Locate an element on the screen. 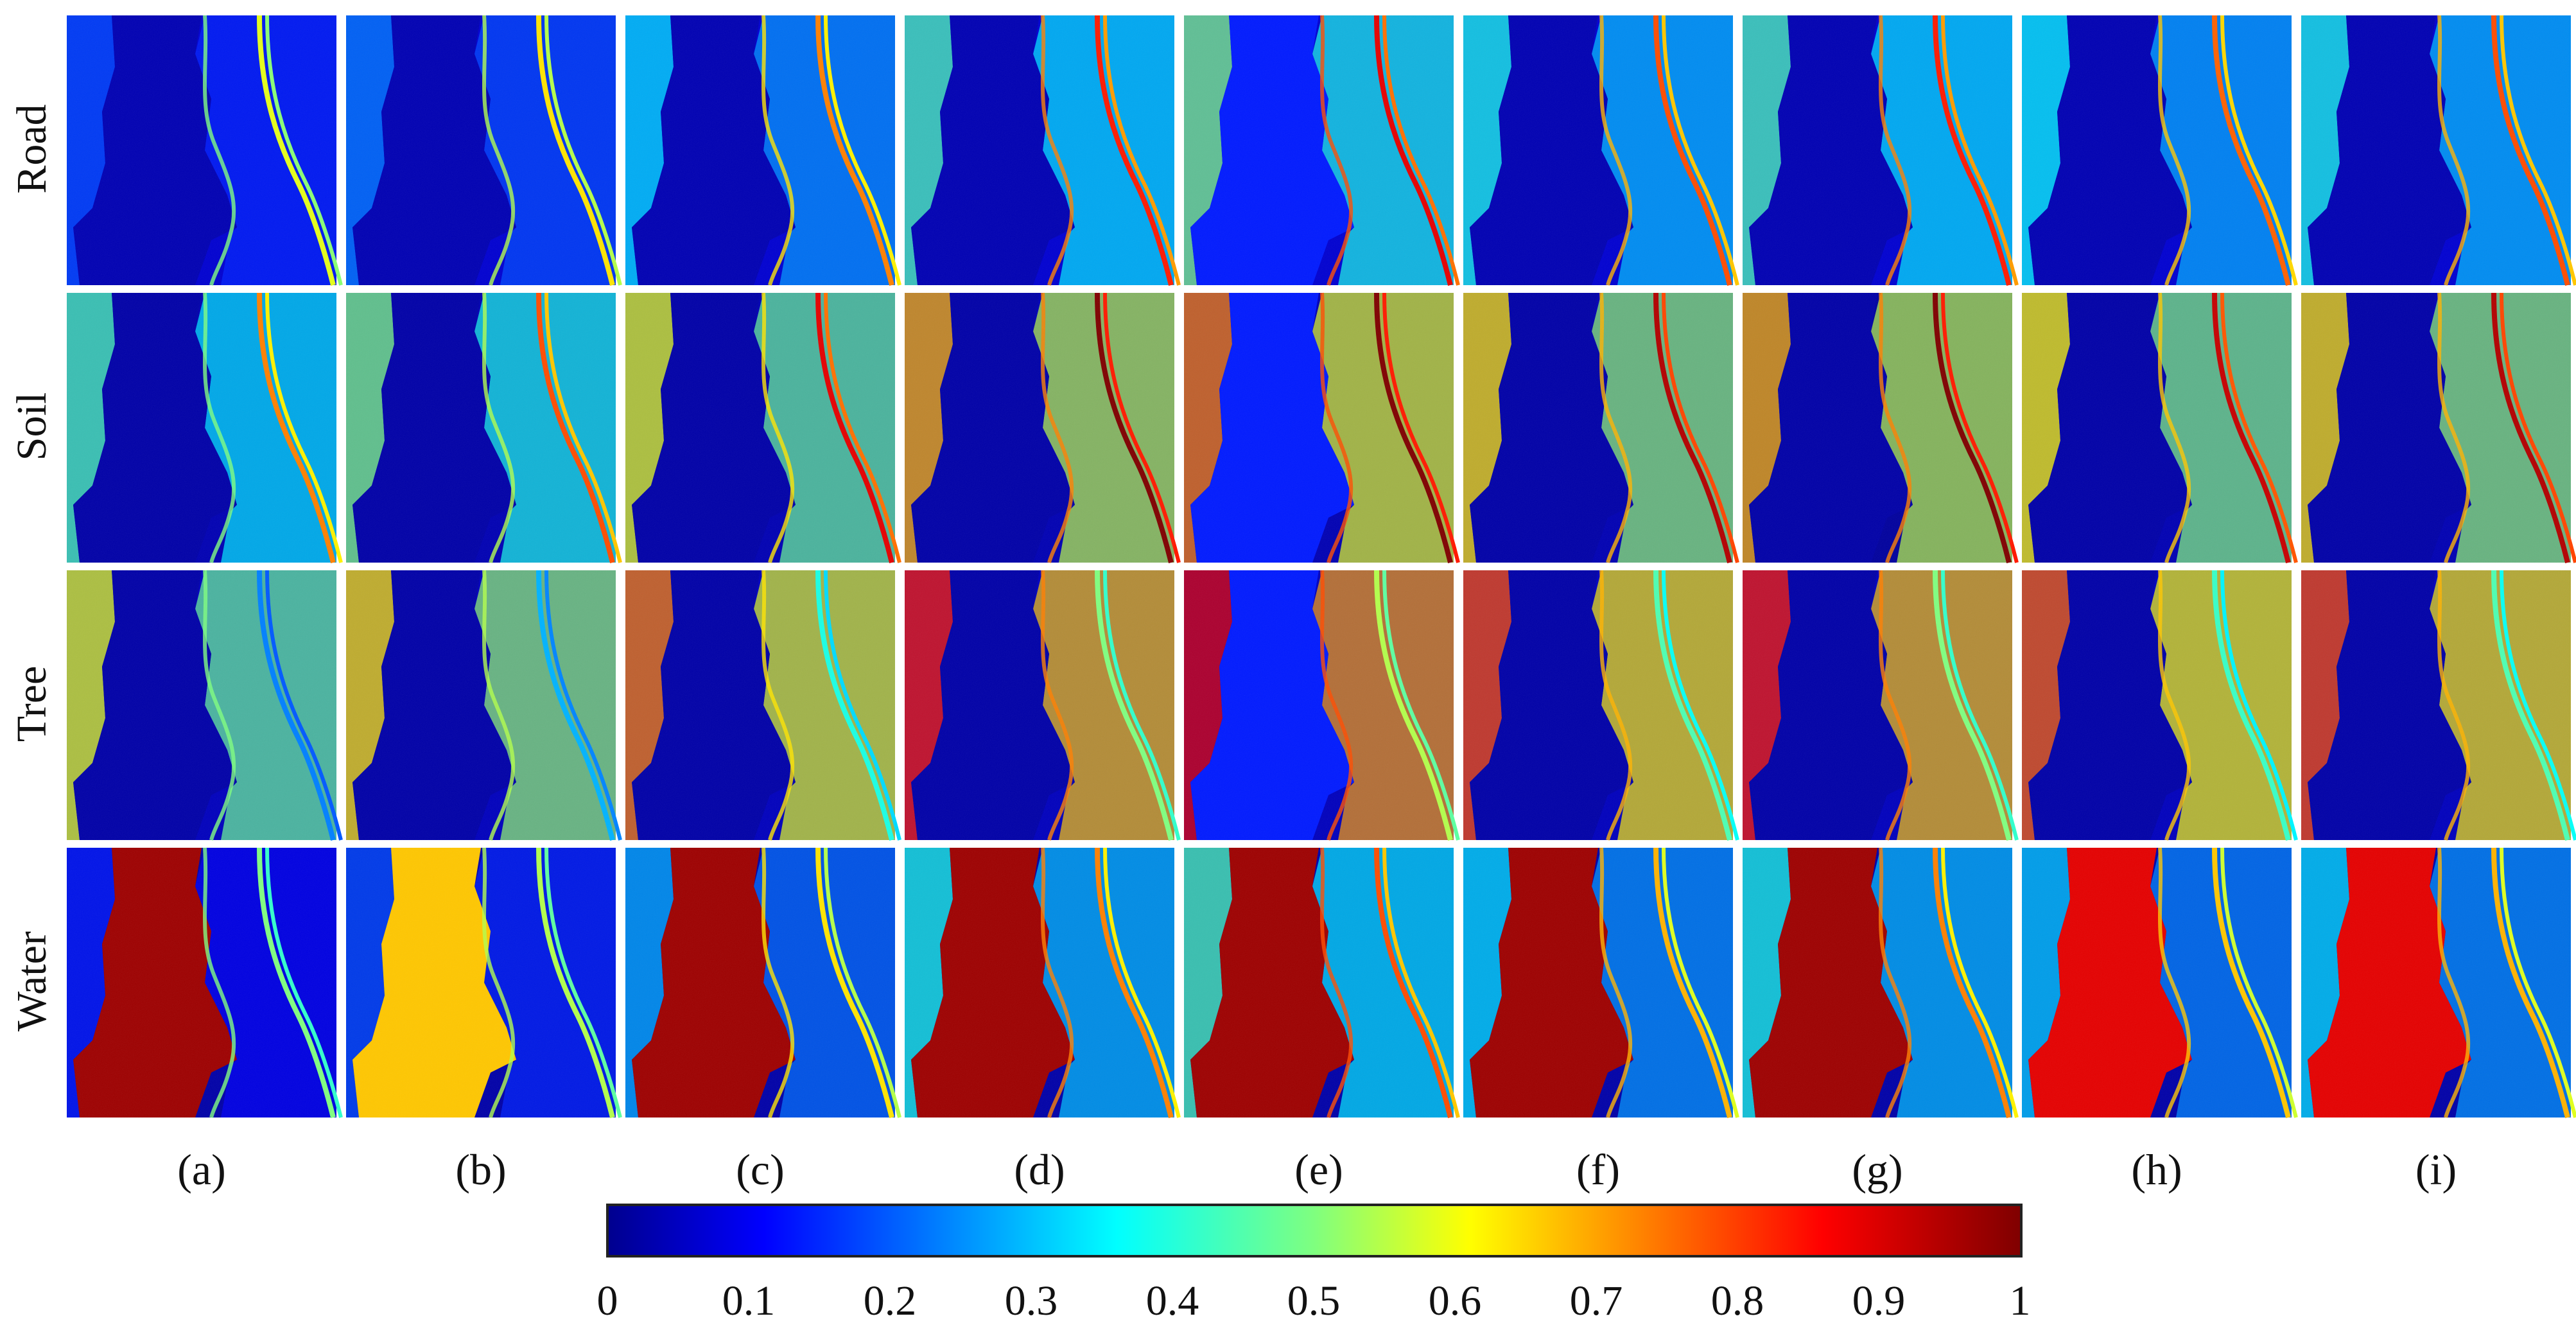 The width and height of the screenshot is (2576, 1341). abundance-panel-water-a is located at coordinates (205, 982).